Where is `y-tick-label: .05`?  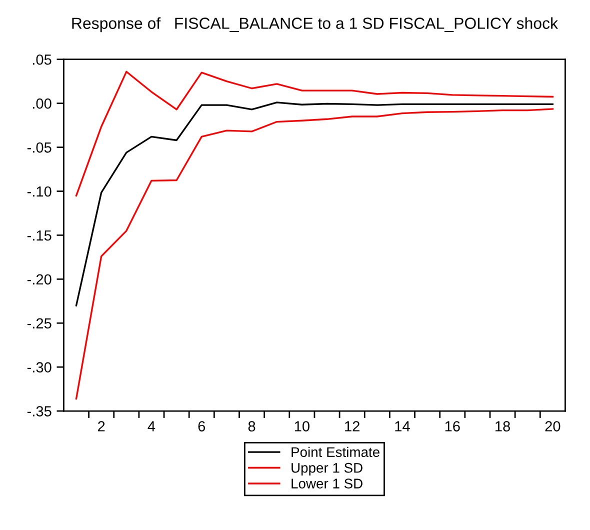
y-tick-label: .05 is located at coordinates (42, 59).